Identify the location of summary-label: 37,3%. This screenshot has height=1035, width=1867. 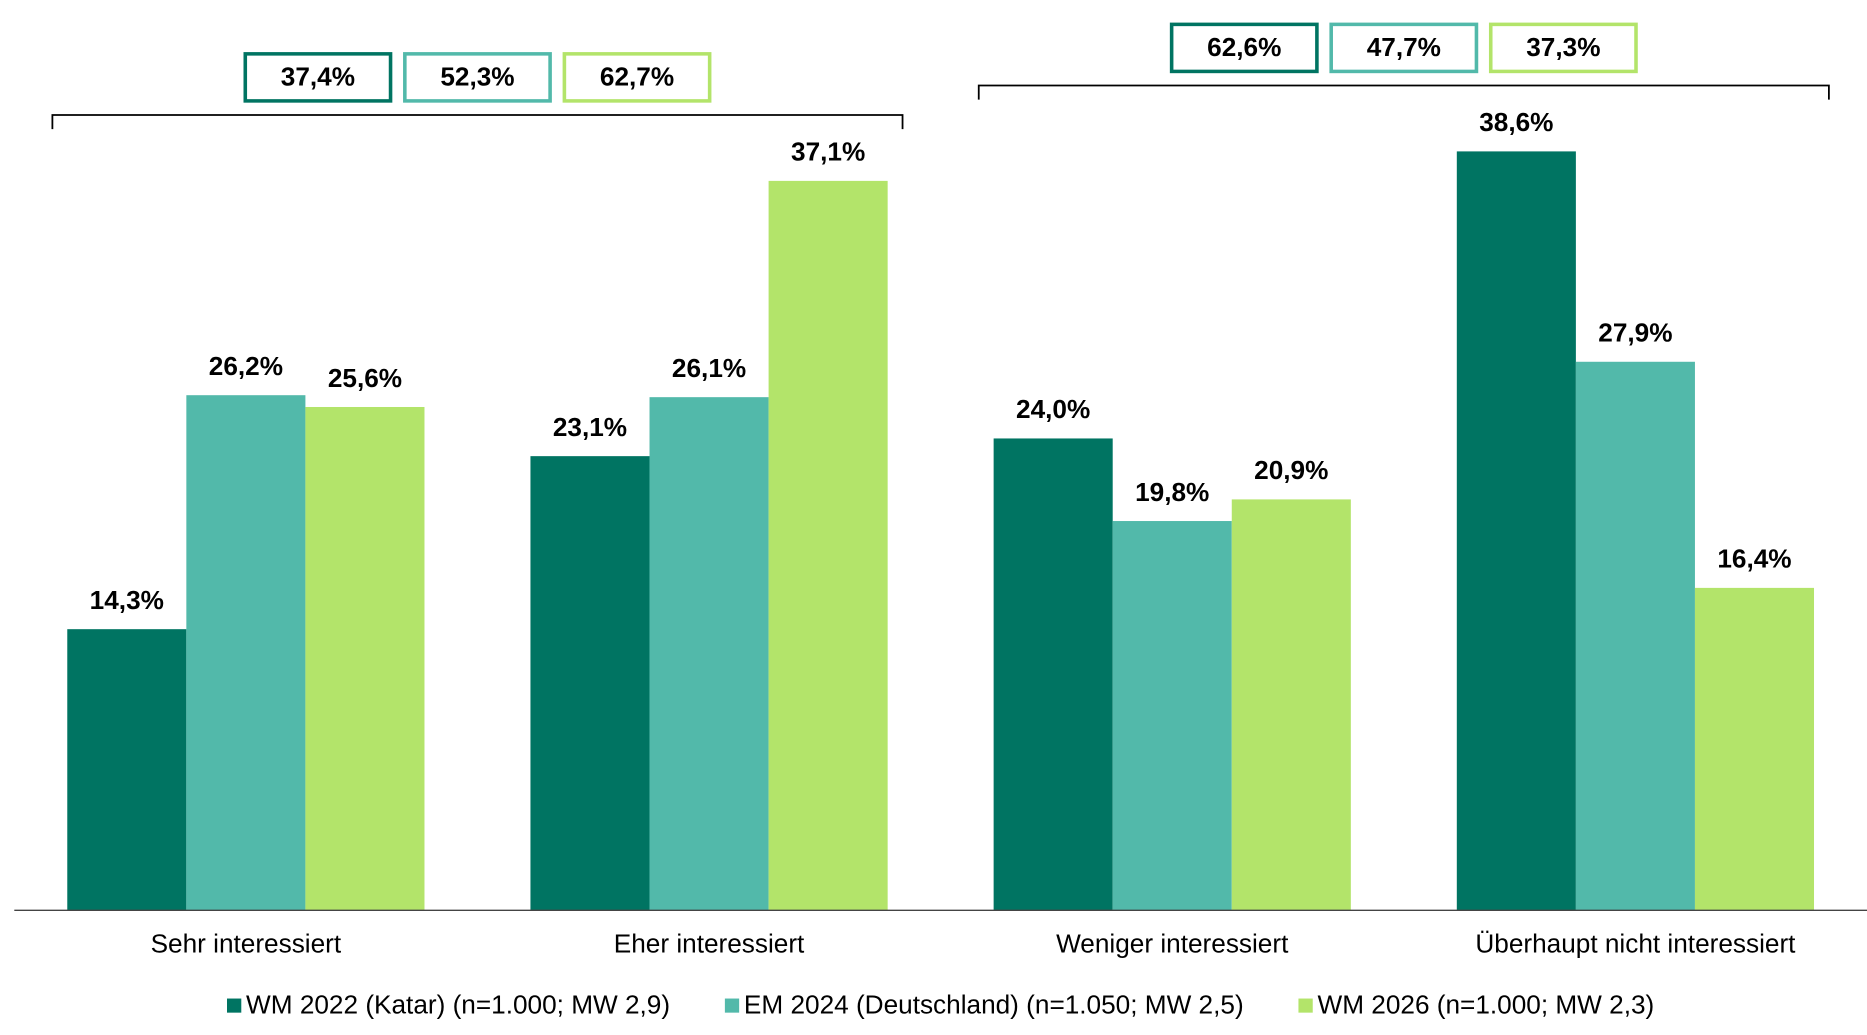
(1563, 47).